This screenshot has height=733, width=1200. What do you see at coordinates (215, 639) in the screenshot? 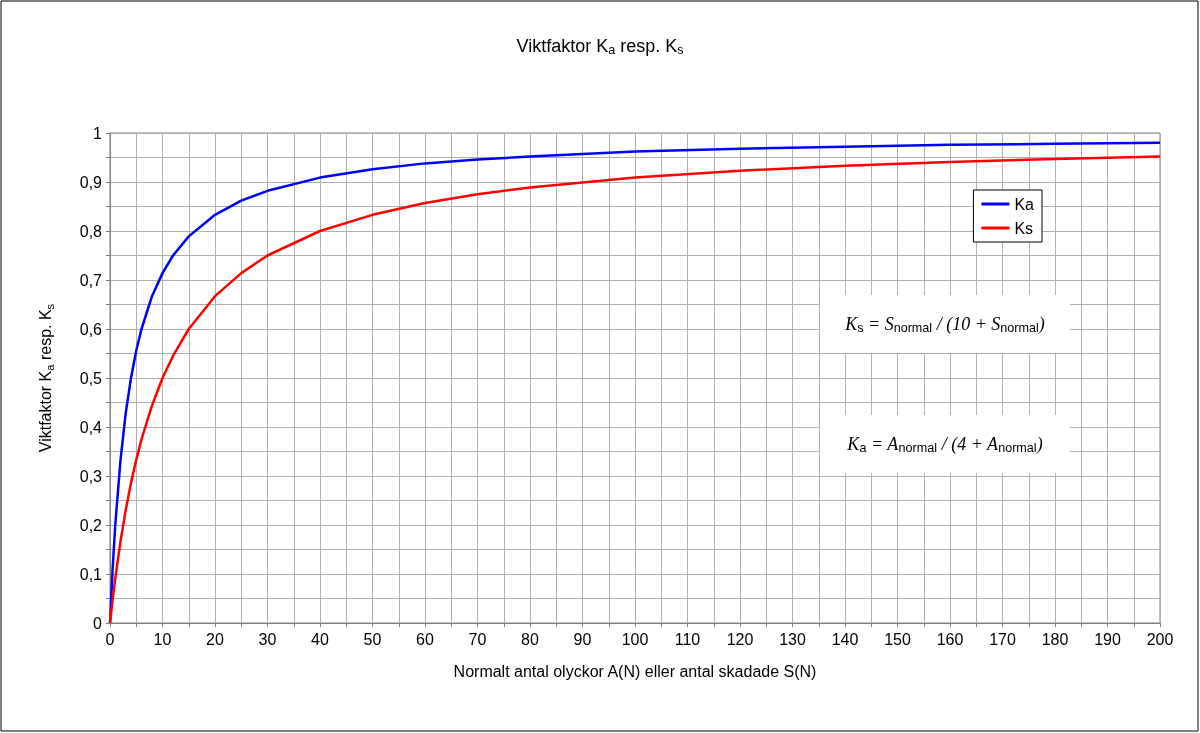
I see `x-tick-label: 20` at bounding box center [215, 639].